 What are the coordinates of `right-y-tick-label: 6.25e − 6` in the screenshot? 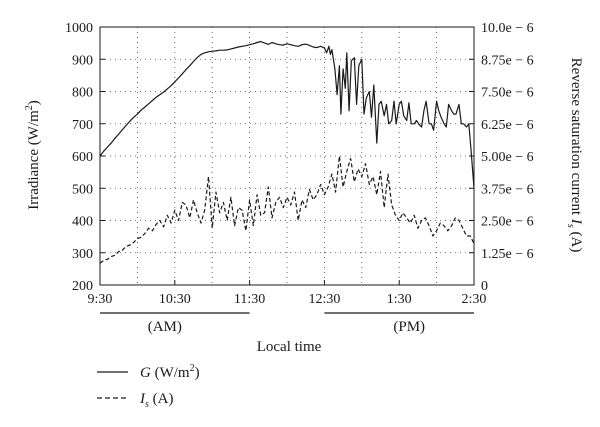 It's located at (507, 125).